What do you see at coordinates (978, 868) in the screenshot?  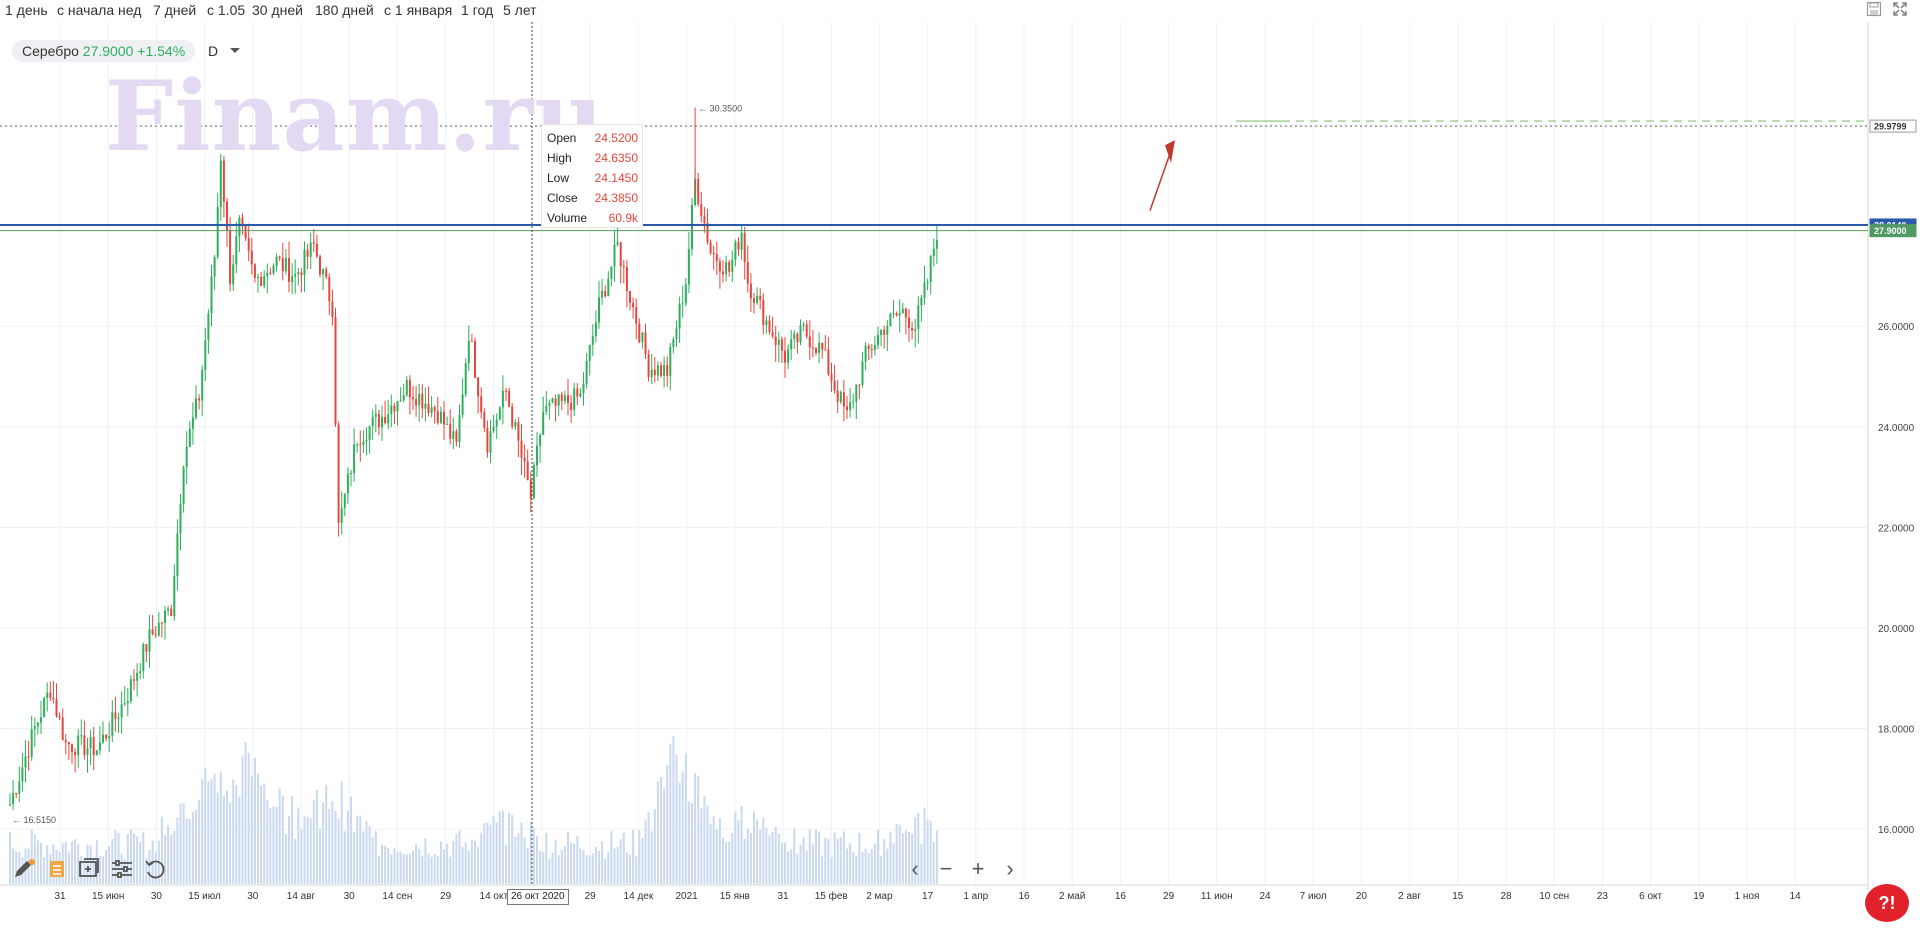 I see `zoom-in-icon: +` at bounding box center [978, 868].